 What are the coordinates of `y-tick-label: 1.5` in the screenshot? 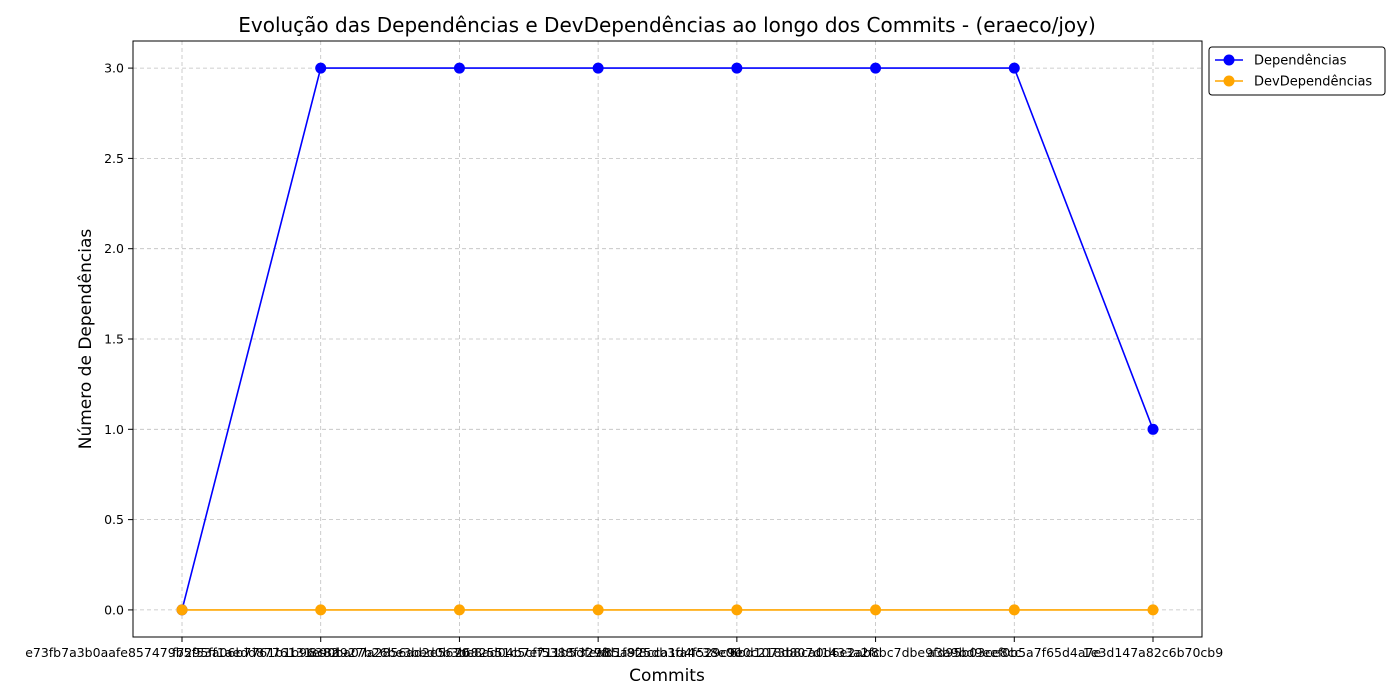 It's located at (114, 339).